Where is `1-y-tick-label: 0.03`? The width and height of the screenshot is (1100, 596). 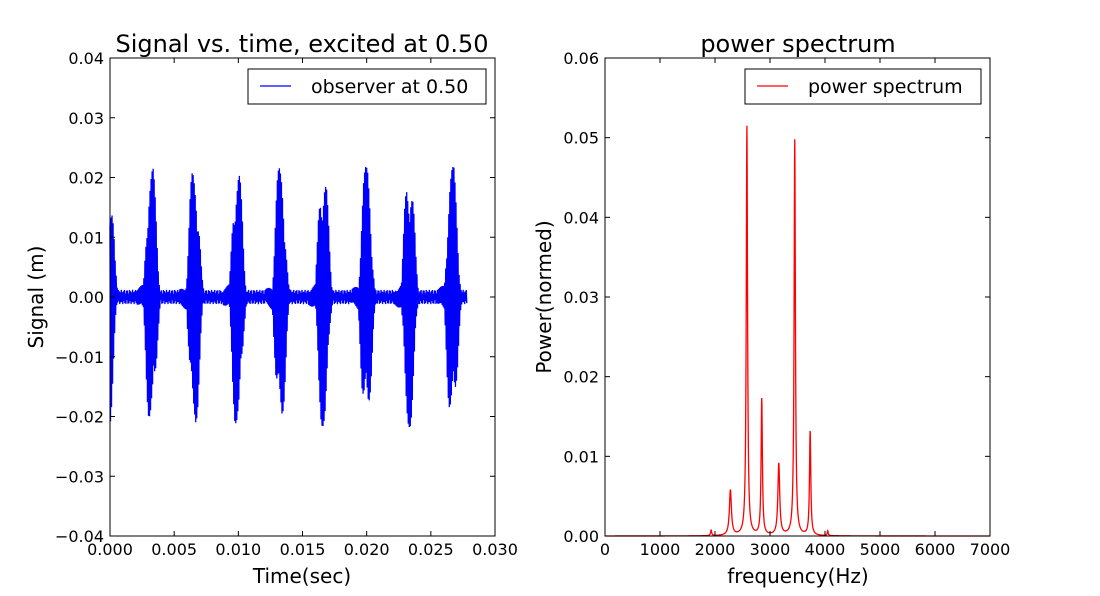
1-y-tick-label: 0.03 is located at coordinates (581, 297).